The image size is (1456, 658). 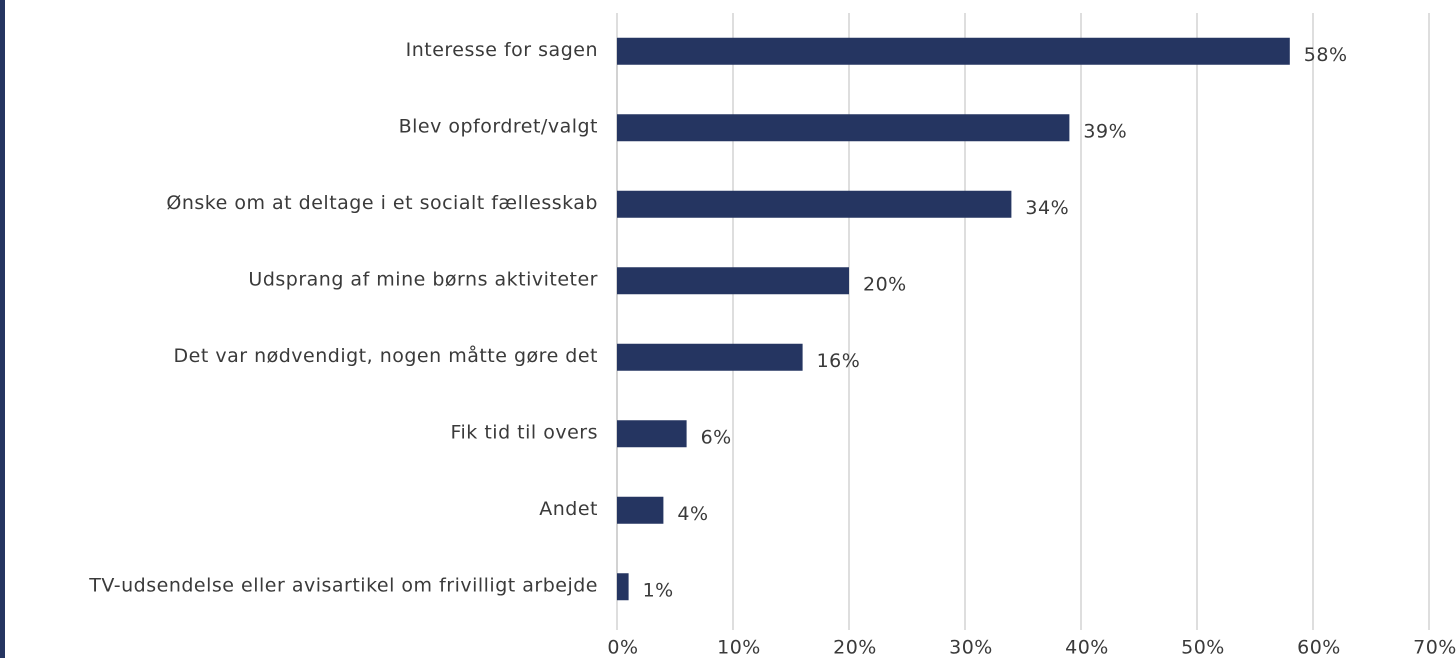 What do you see at coordinates (839, 361) in the screenshot?
I see `value-label: 16%` at bounding box center [839, 361].